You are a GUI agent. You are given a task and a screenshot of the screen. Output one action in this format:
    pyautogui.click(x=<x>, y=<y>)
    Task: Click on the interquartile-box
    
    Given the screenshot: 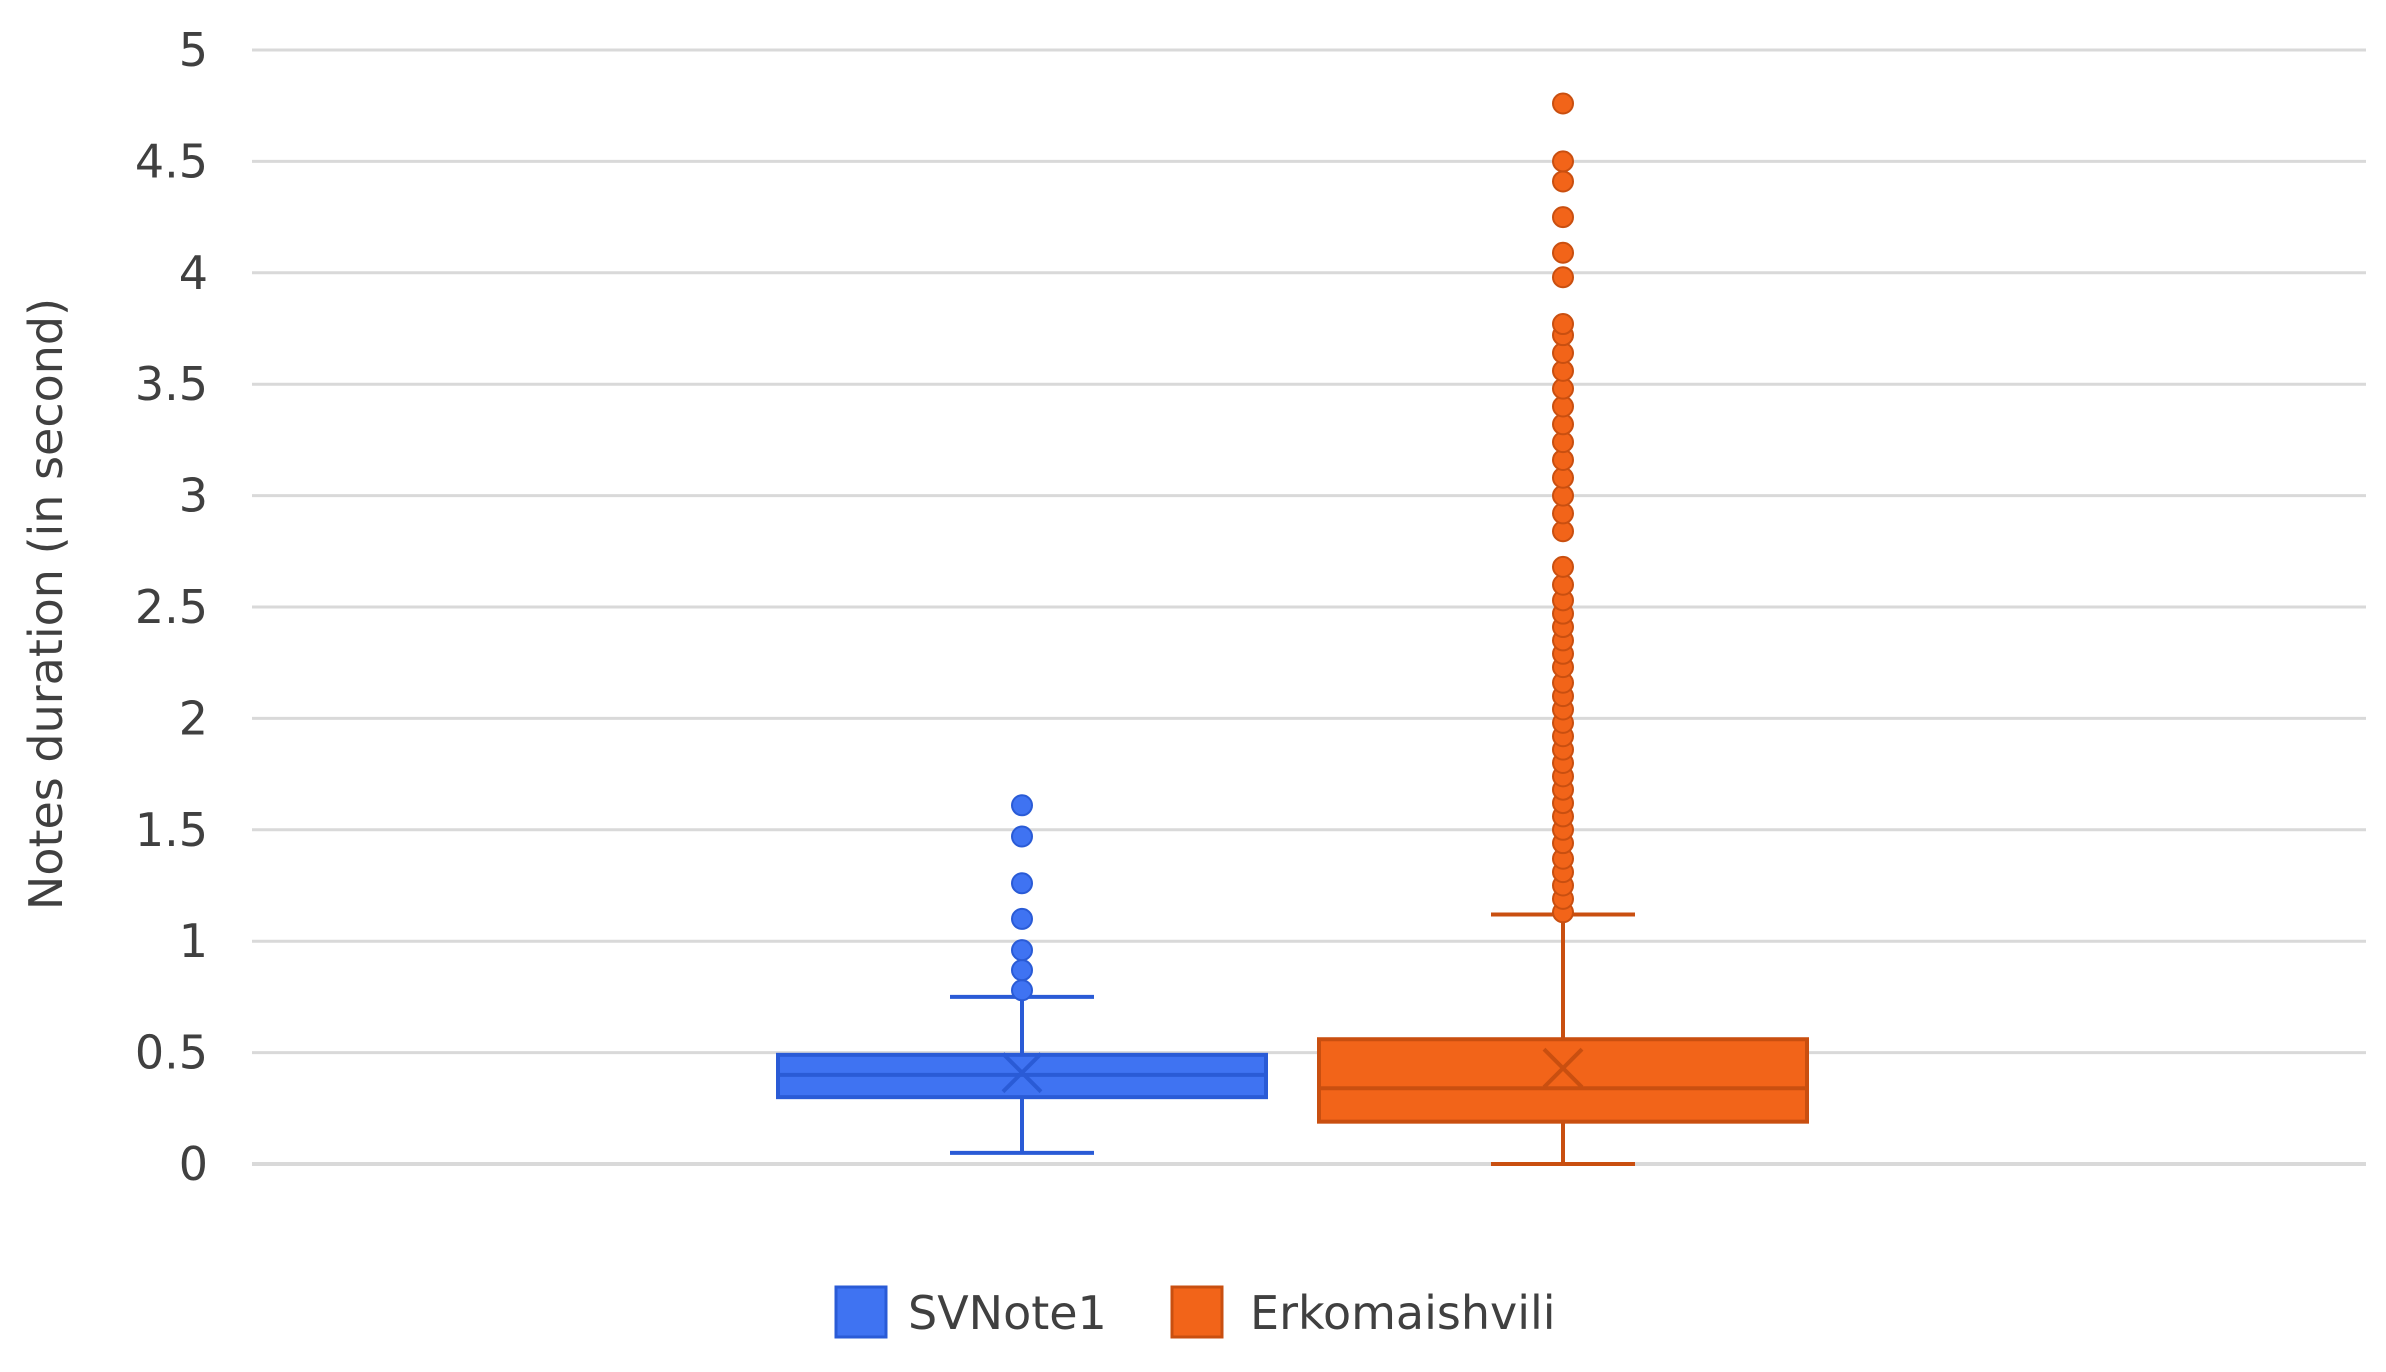 What is the action you would take?
    pyautogui.click(x=1563, y=1080)
    